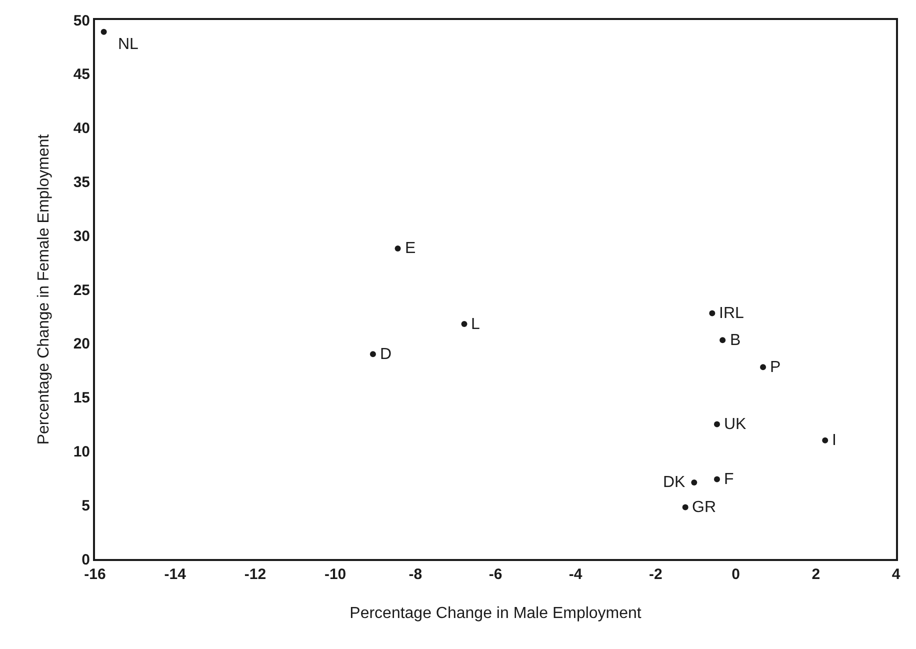 The height and width of the screenshot is (649, 916). What do you see at coordinates (81, 129) in the screenshot?
I see `y-tick-label: 40` at bounding box center [81, 129].